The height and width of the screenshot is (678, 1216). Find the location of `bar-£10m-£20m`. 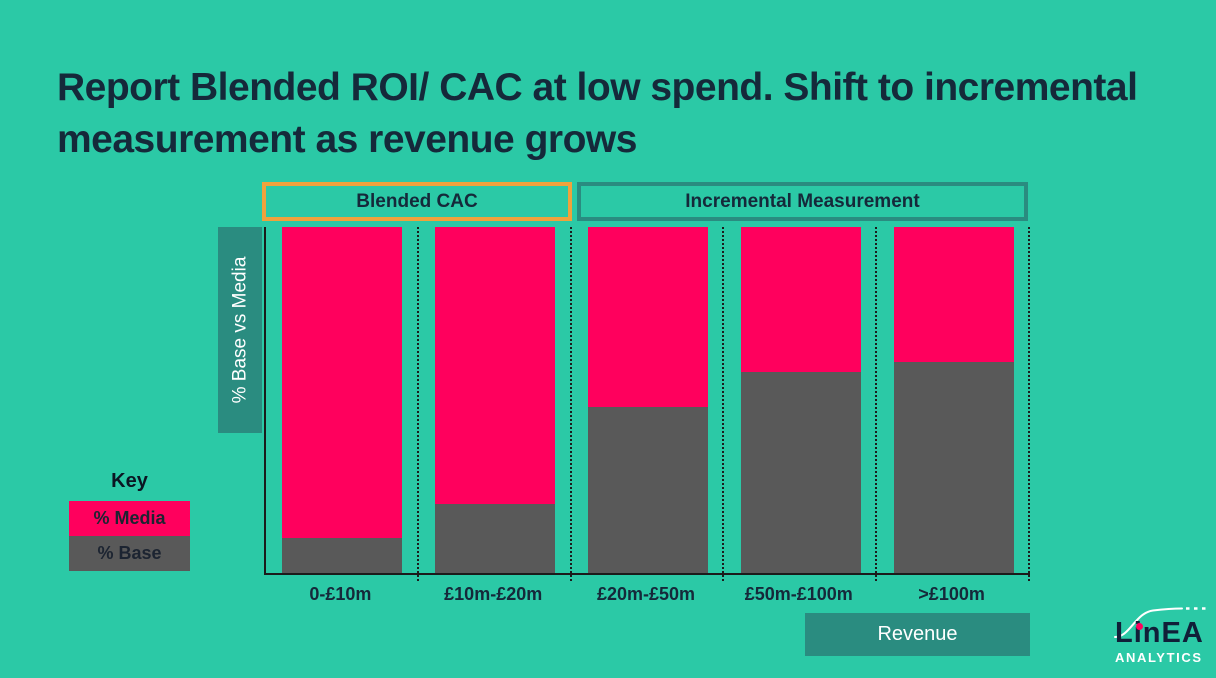

bar-£10m-£20m is located at coordinates (495, 400).